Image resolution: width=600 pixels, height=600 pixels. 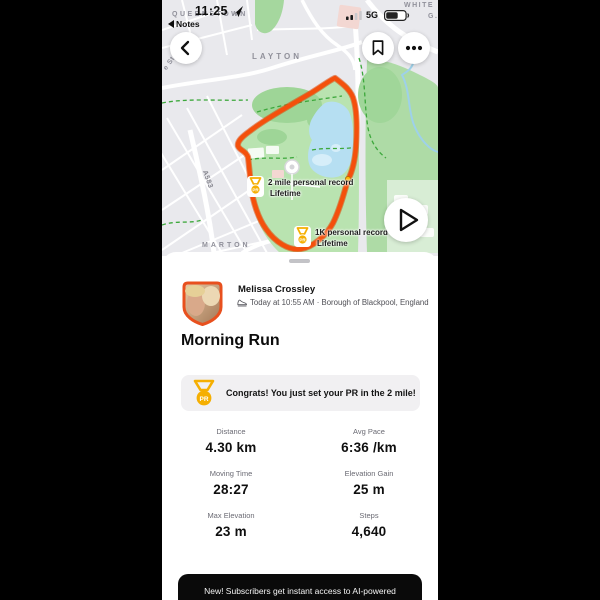 I want to click on signal-bars-icon, so click(x=354, y=15).